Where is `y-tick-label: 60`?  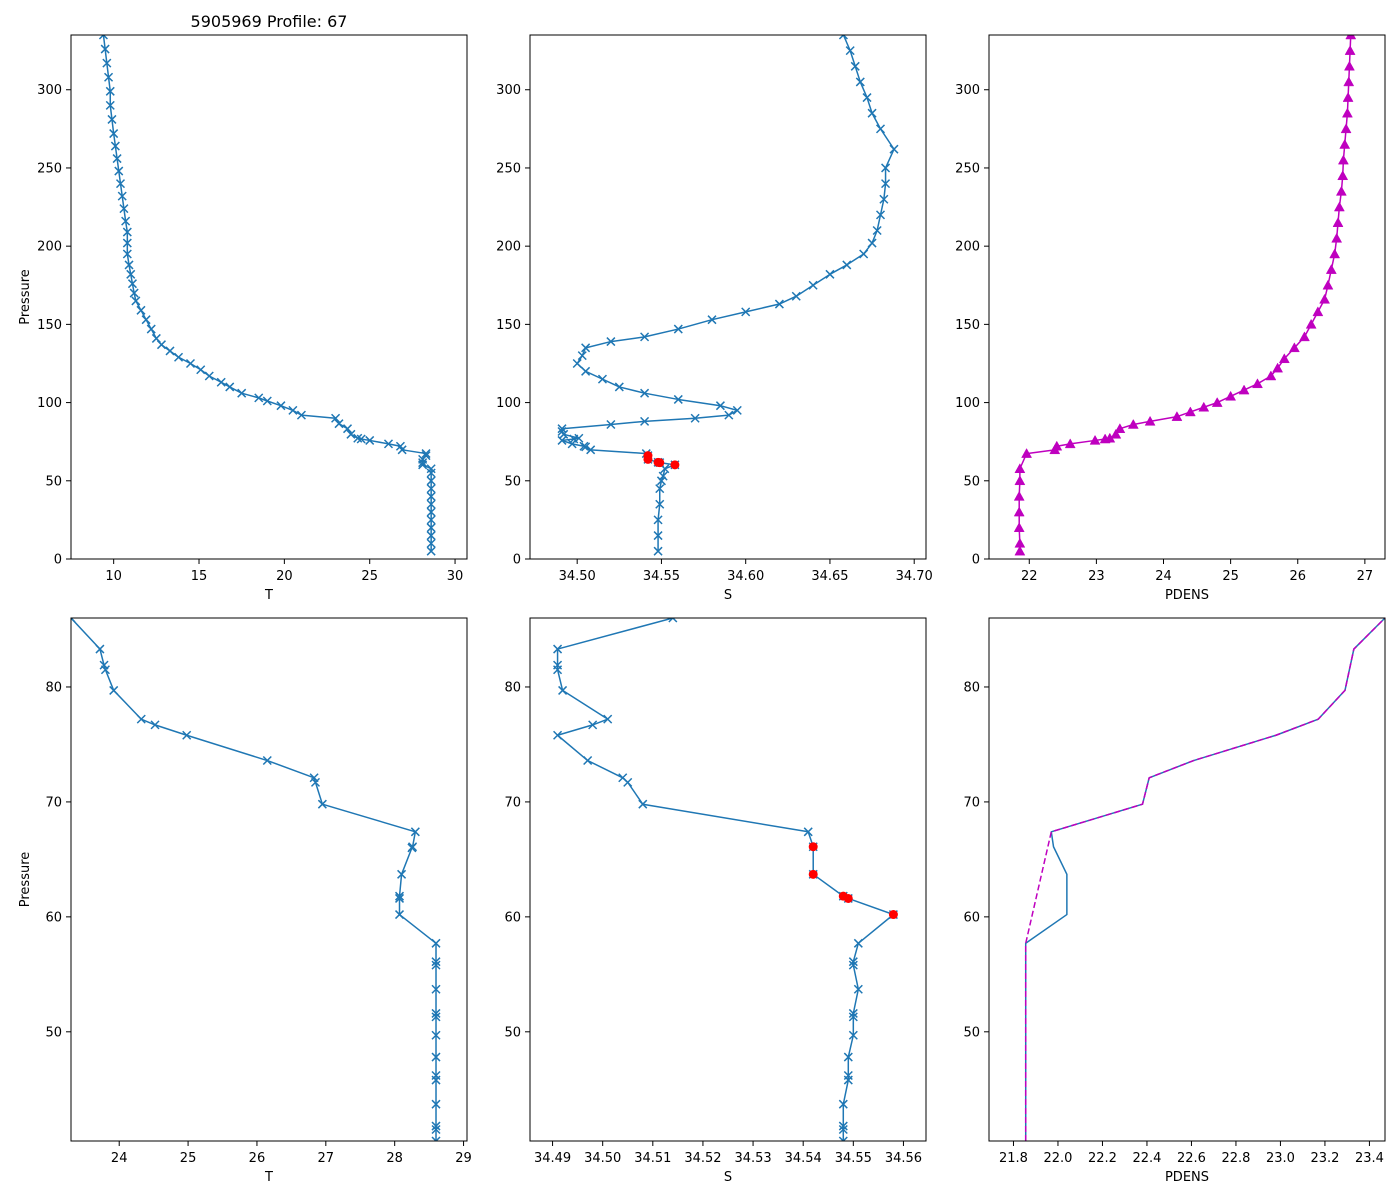
y-tick-label: 60 is located at coordinates (53, 917).